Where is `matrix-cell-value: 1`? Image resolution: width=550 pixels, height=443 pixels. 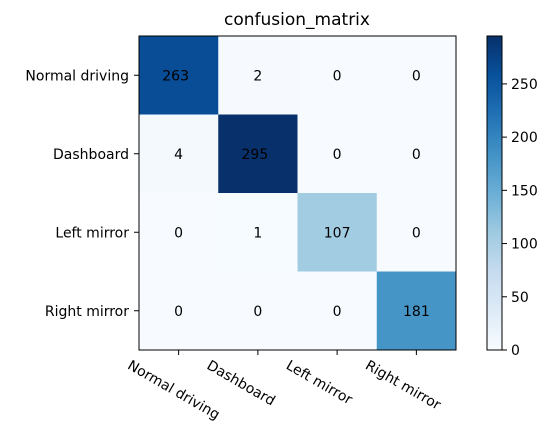 matrix-cell-value: 1 is located at coordinates (257, 233).